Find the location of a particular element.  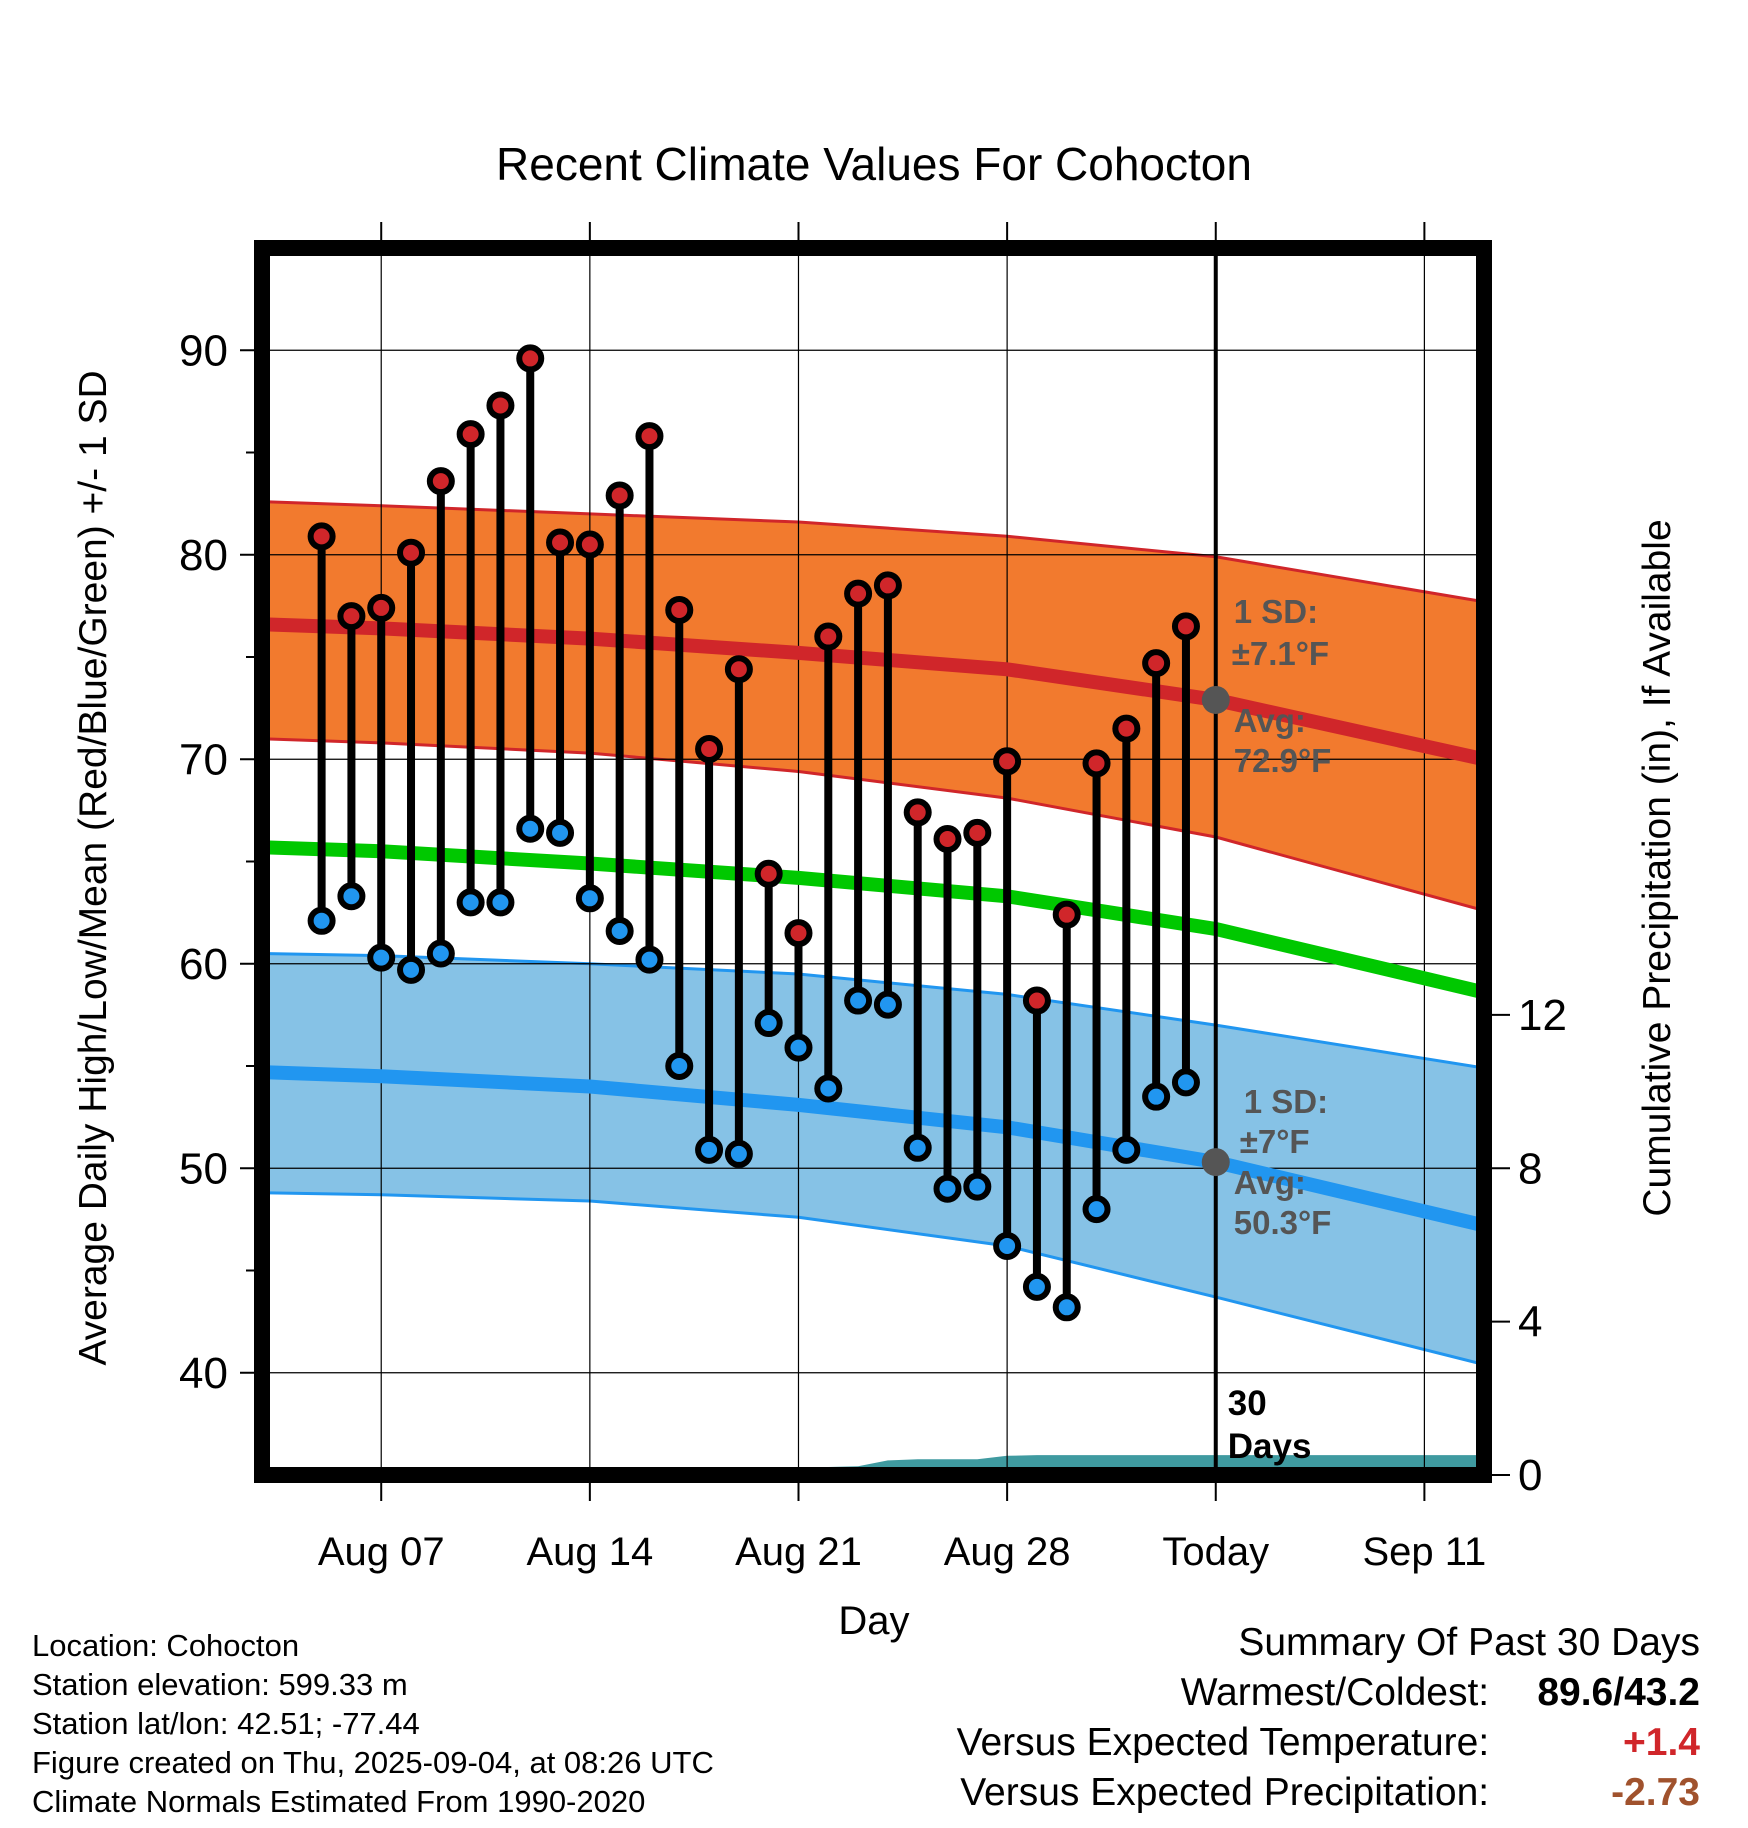

y-tick-label: 80 is located at coordinates (203, 555).